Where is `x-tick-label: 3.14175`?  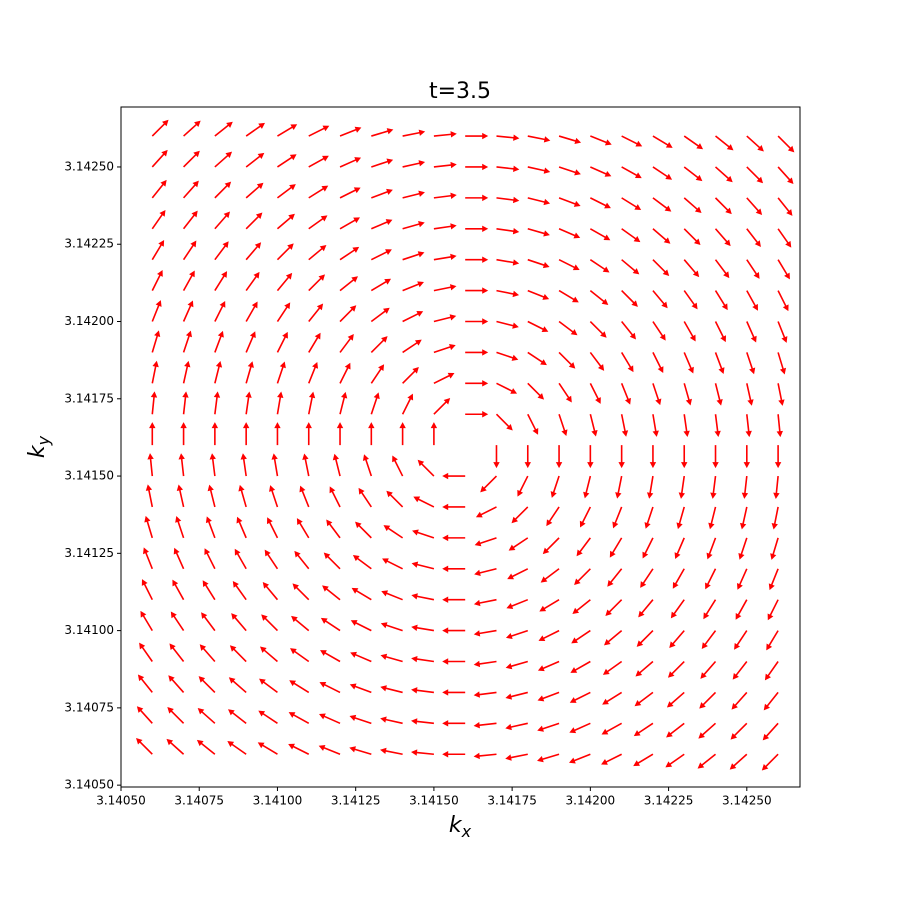 x-tick-label: 3.14175 is located at coordinates (512, 801).